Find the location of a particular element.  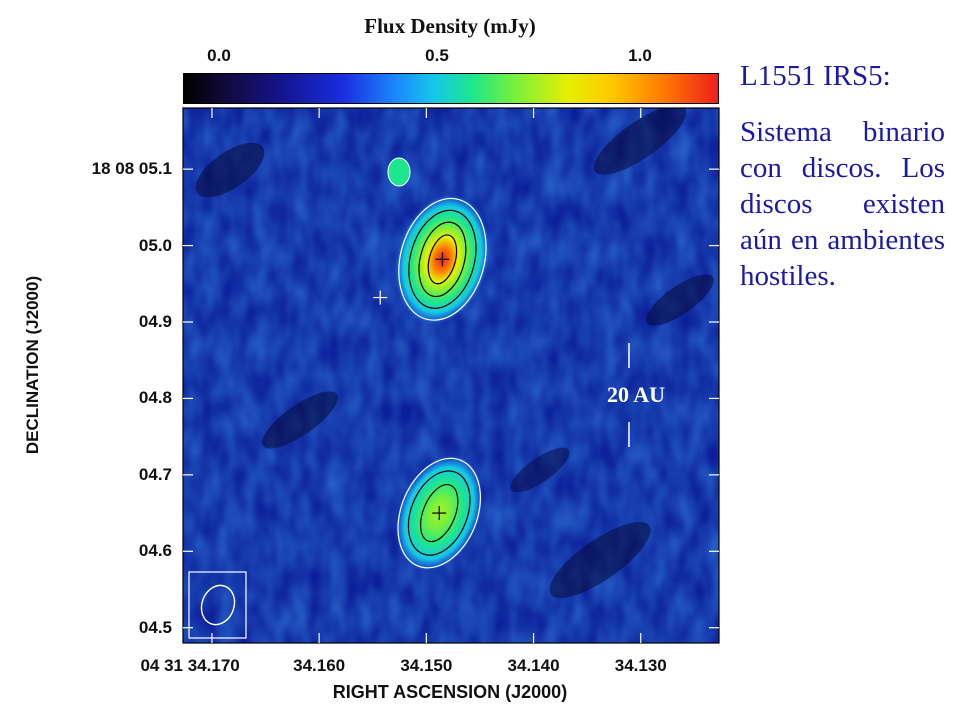

colorbar-title: Flux Density (mJy) is located at coordinates (450, 26).